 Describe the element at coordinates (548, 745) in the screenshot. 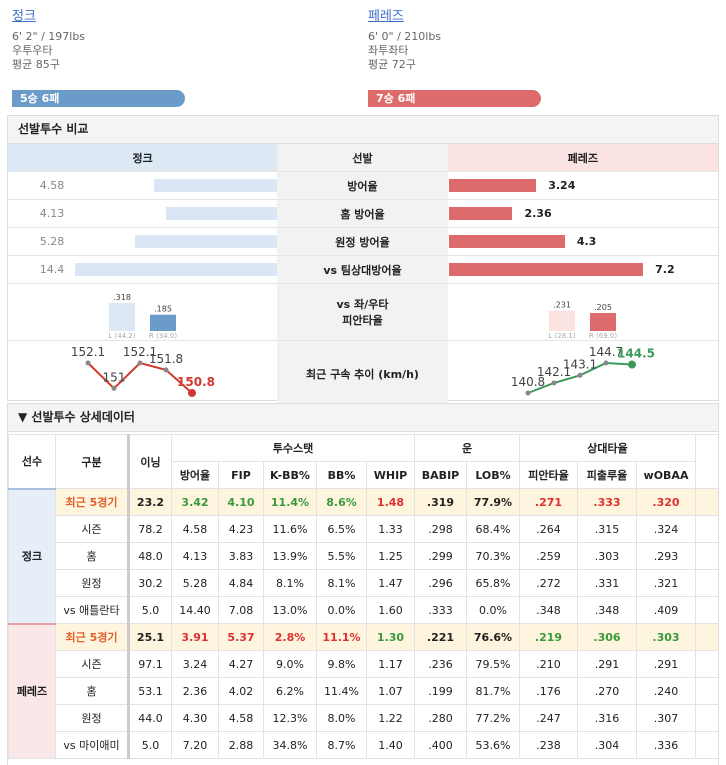

I see `stat-cell: .238` at that location.